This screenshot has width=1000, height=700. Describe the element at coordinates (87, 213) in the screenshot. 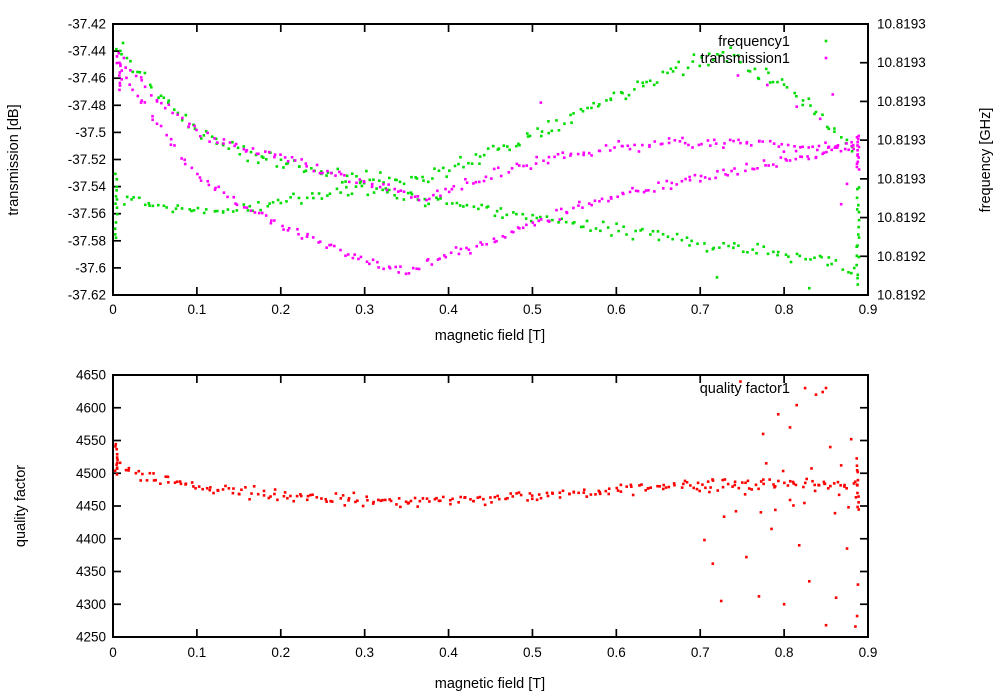

I see `y-tick-label: -37.56` at that location.